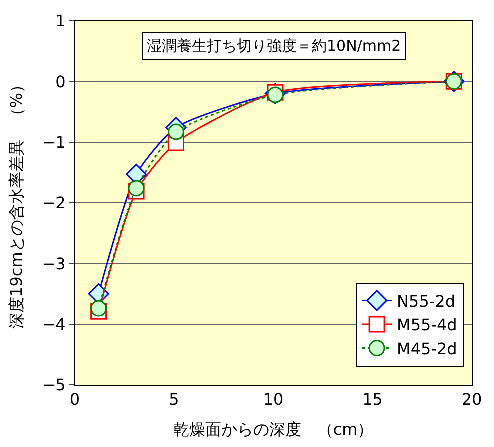 The image size is (494, 447). I want to click on y-axis-title: 深度19cmとの含水率差異 （%）, so click(16, 203).